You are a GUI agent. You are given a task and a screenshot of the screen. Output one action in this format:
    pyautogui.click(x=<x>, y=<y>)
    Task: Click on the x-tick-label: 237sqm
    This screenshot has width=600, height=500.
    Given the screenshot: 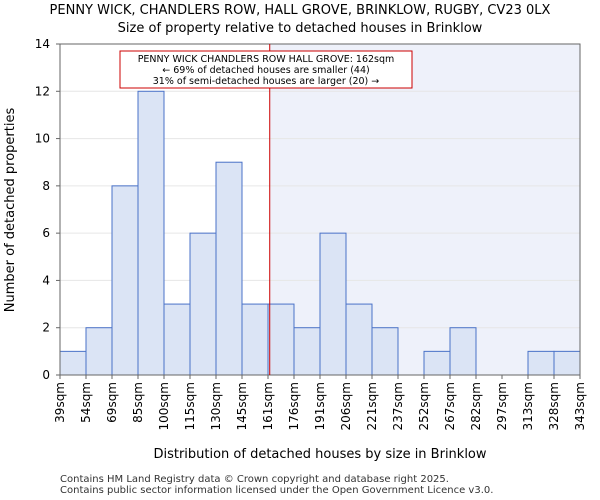 What is the action you would take?
    pyautogui.click(x=398, y=406)
    